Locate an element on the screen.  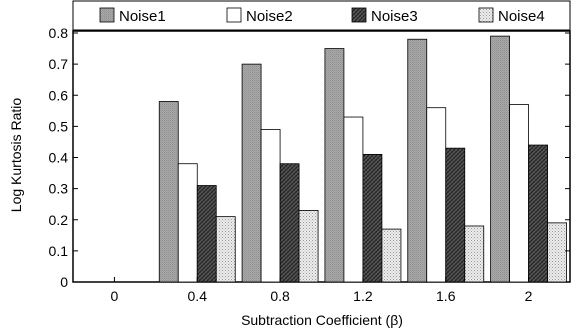
legend-swatch-noise4 is located at coordinates (486, 15).